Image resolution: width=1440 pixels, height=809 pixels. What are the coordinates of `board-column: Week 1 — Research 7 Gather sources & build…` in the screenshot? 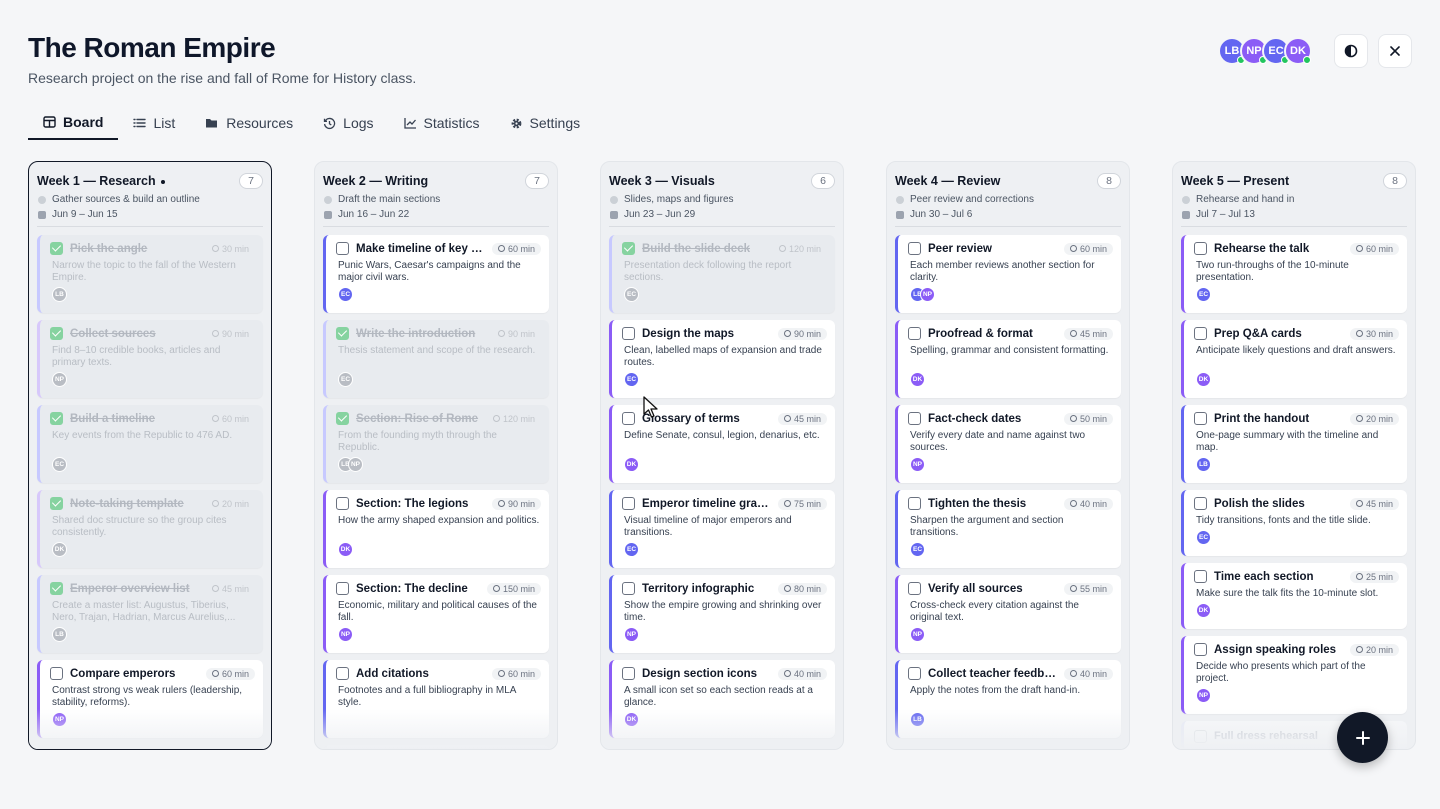 It's located at (150, 455).